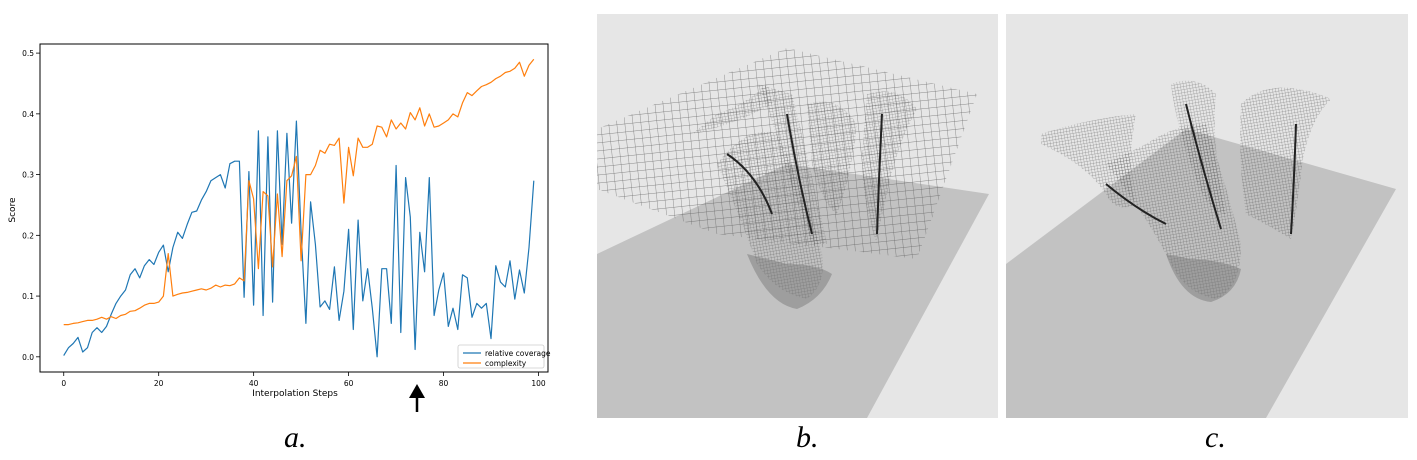  I want to click on y-tick-label: 0.2, so click(28, 235).